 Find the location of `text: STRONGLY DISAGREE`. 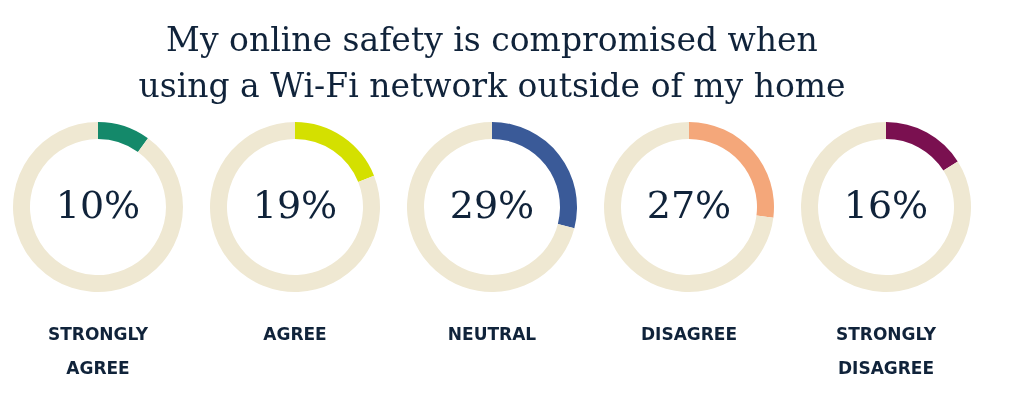

text: STRONGLY DISAGREE is located at coordinates (886, 351).